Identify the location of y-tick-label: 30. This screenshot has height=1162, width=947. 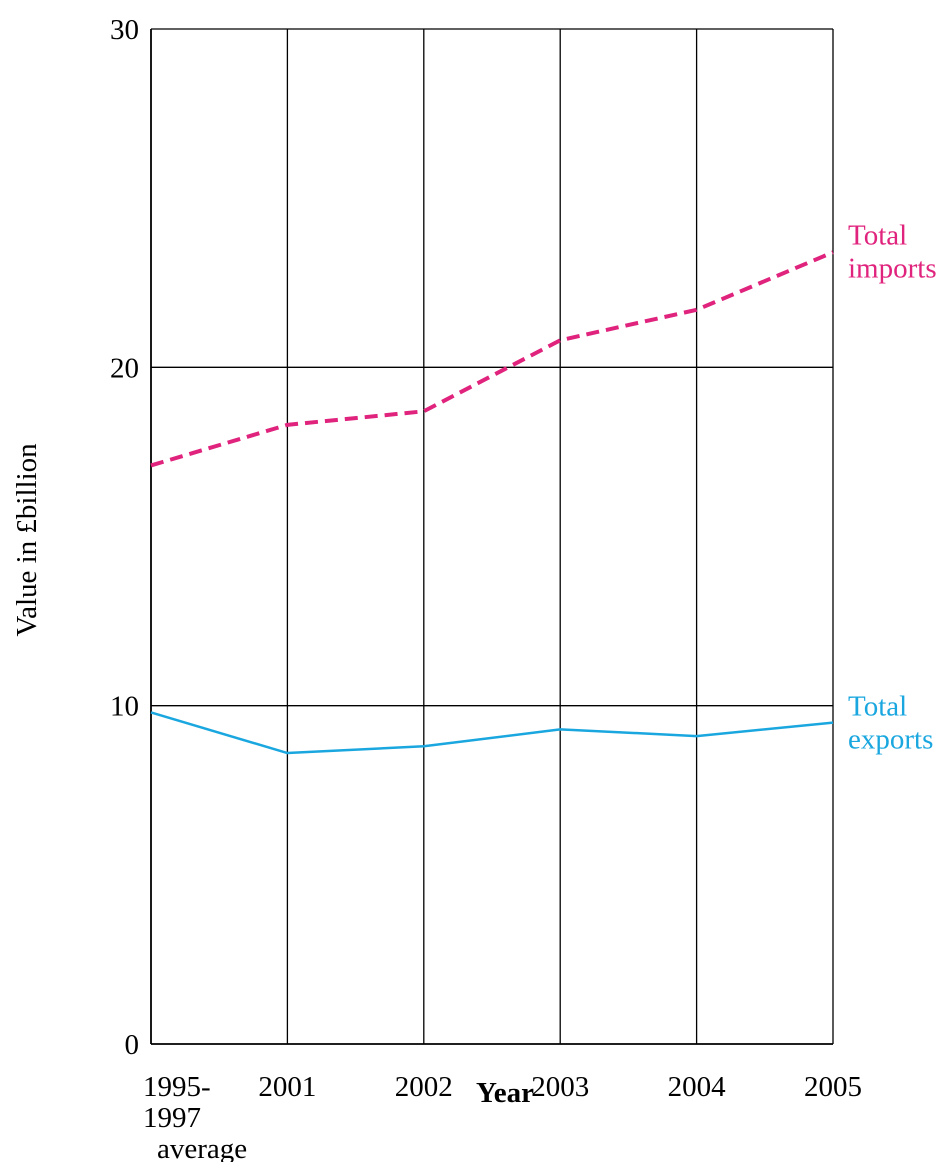
(124, 30).